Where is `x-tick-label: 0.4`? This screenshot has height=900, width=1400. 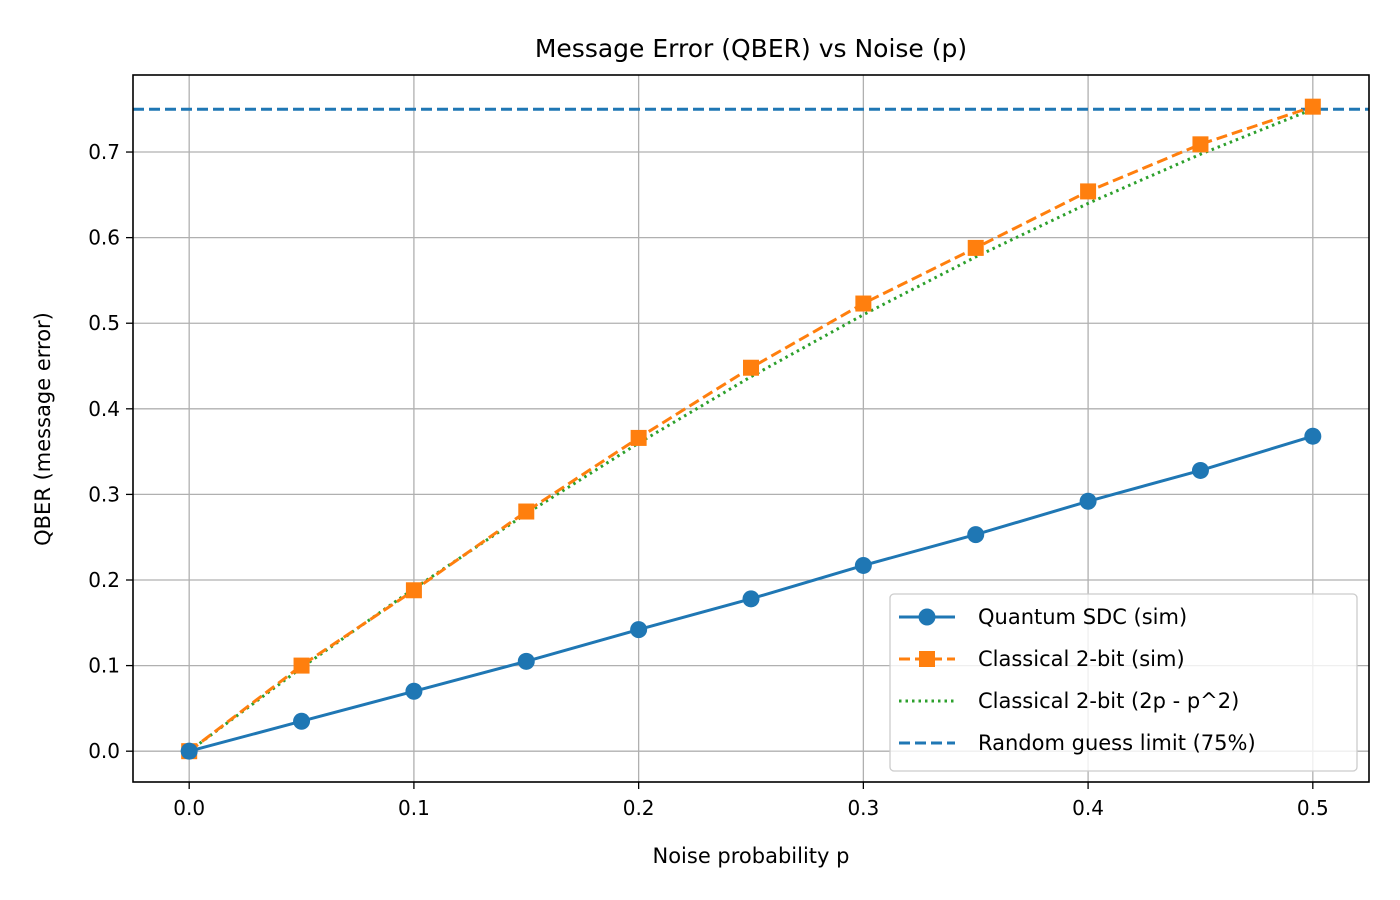 x-tick-label: 0.4 is located at coordinates (1088, 808).